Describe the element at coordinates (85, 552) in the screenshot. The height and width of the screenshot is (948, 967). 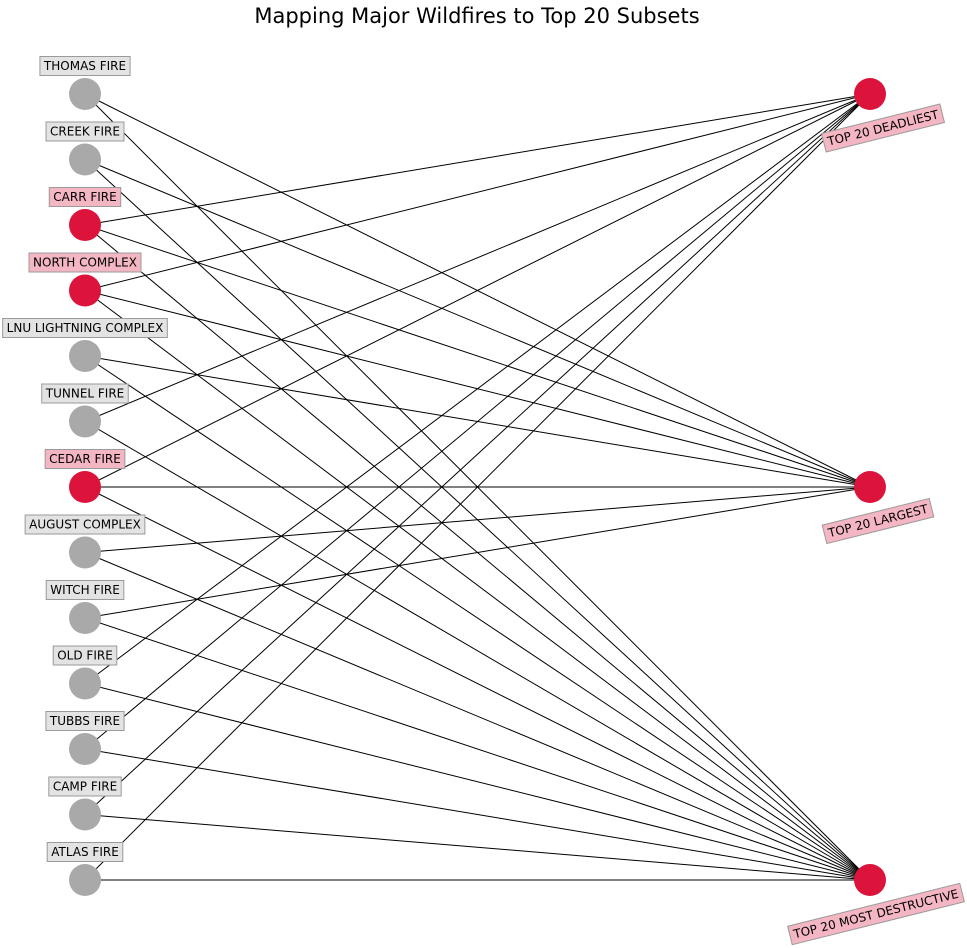
I see `fire-node-august-complex` at that location.